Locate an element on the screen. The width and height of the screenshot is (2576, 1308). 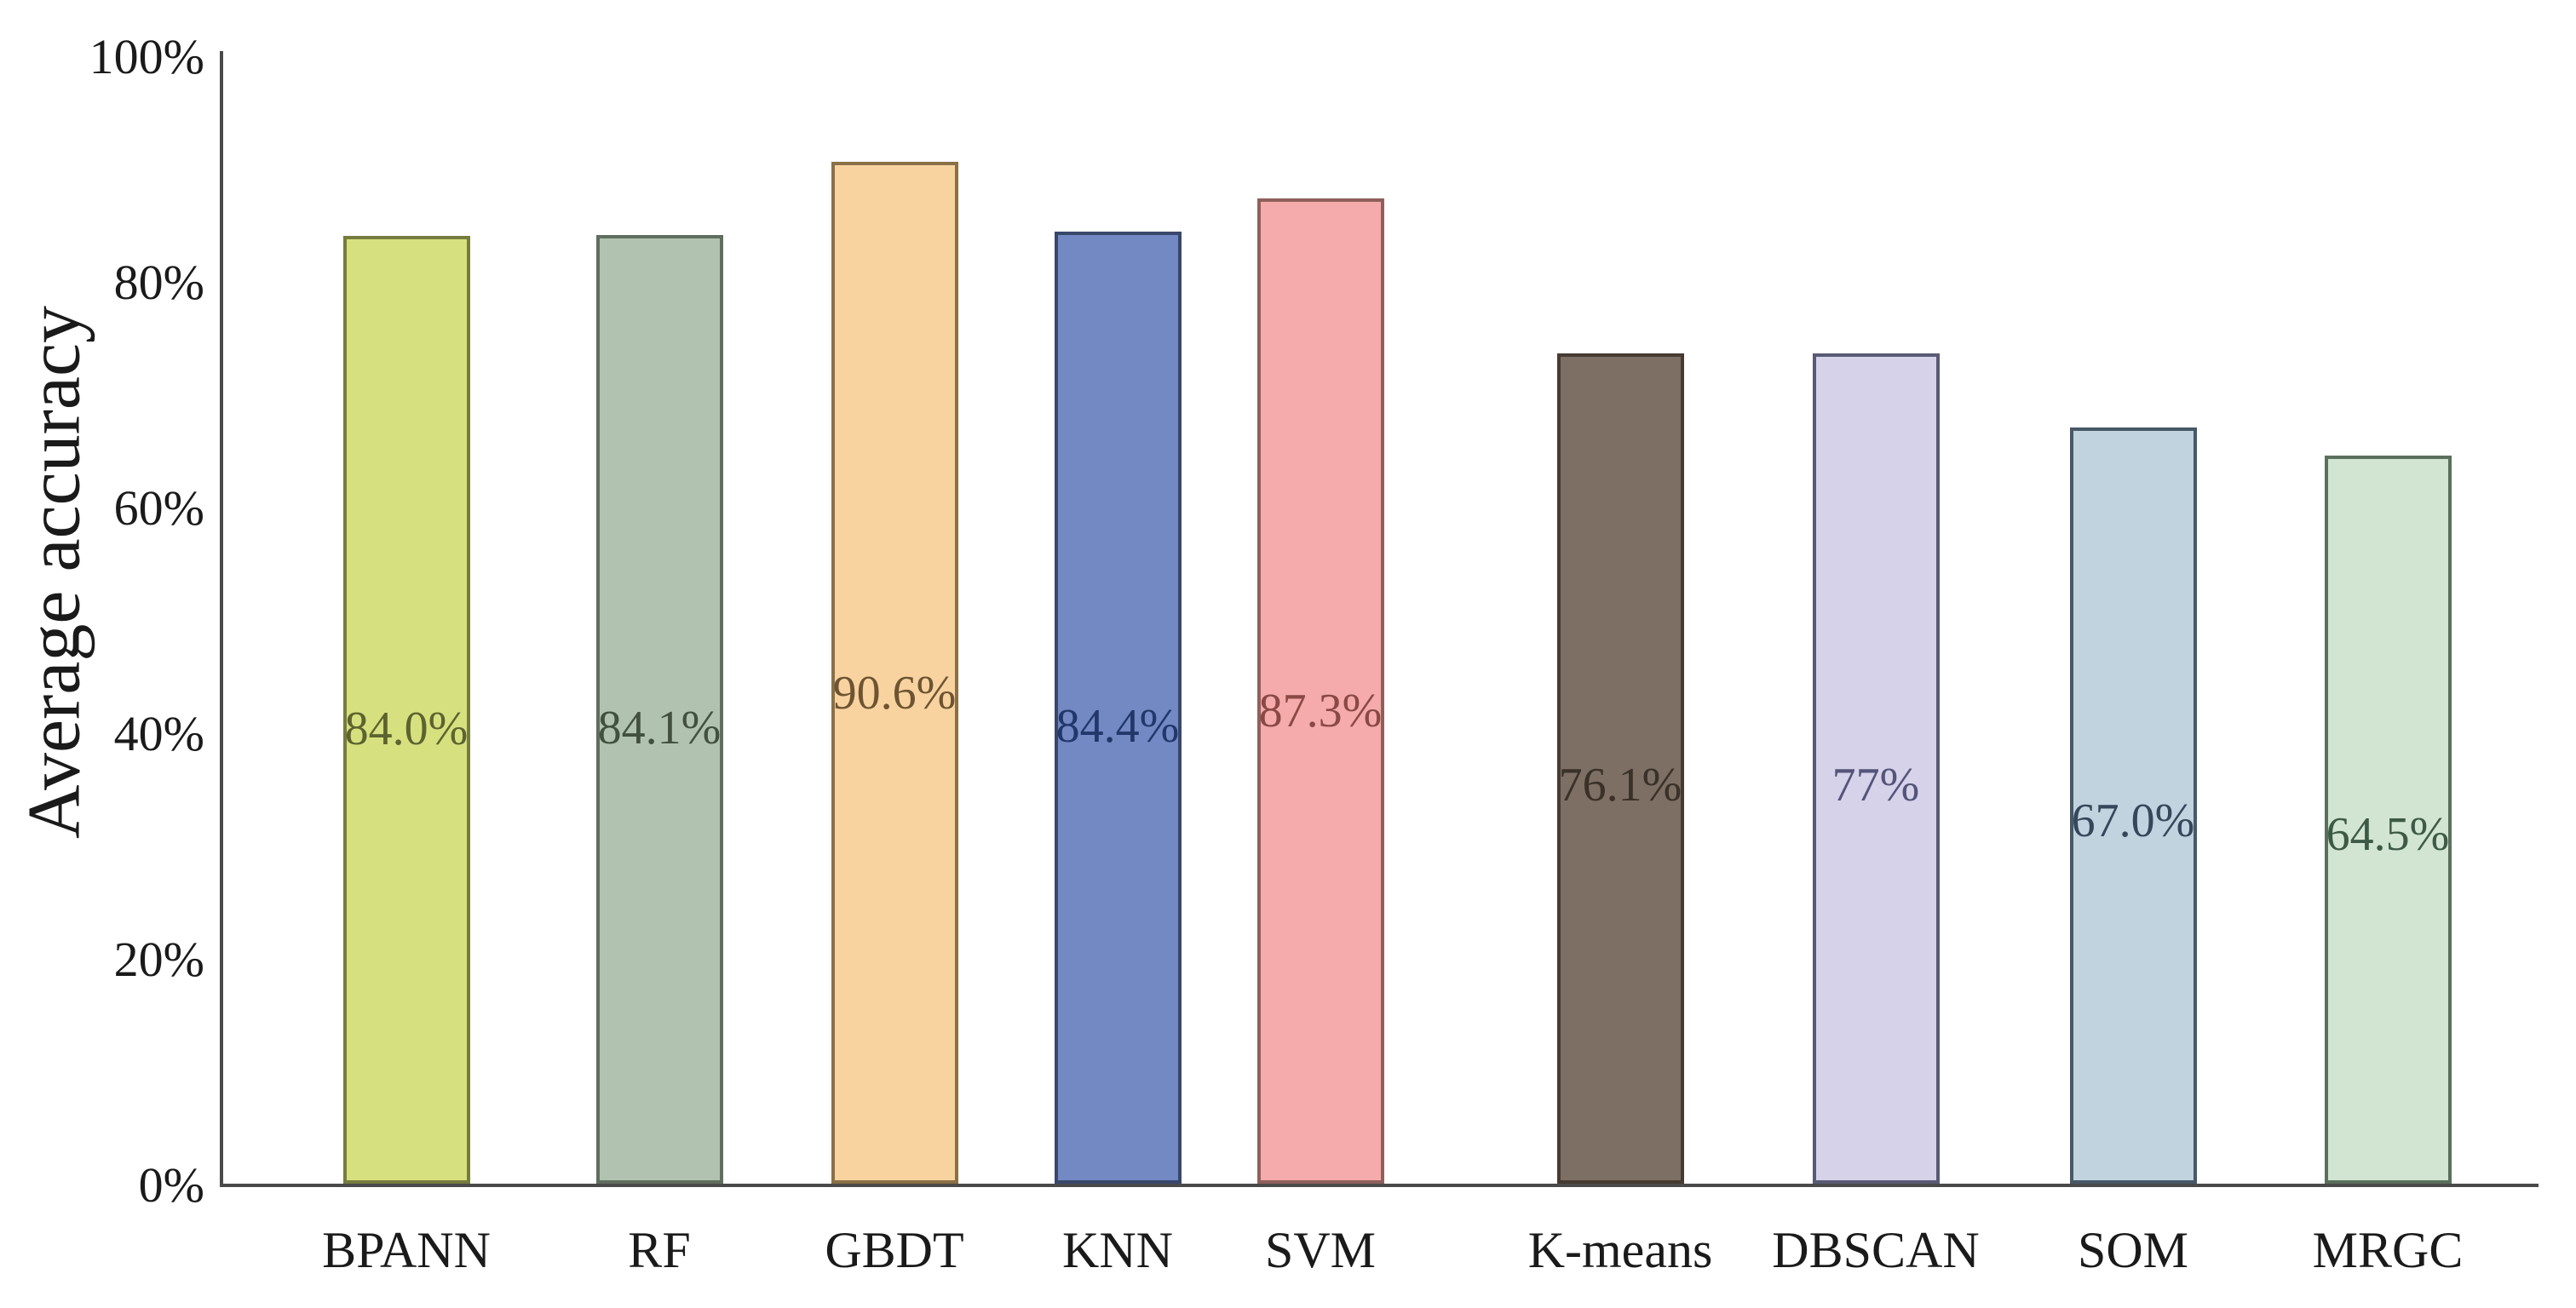
x-category-label: SOM is located at coordinates (2133, 1250).